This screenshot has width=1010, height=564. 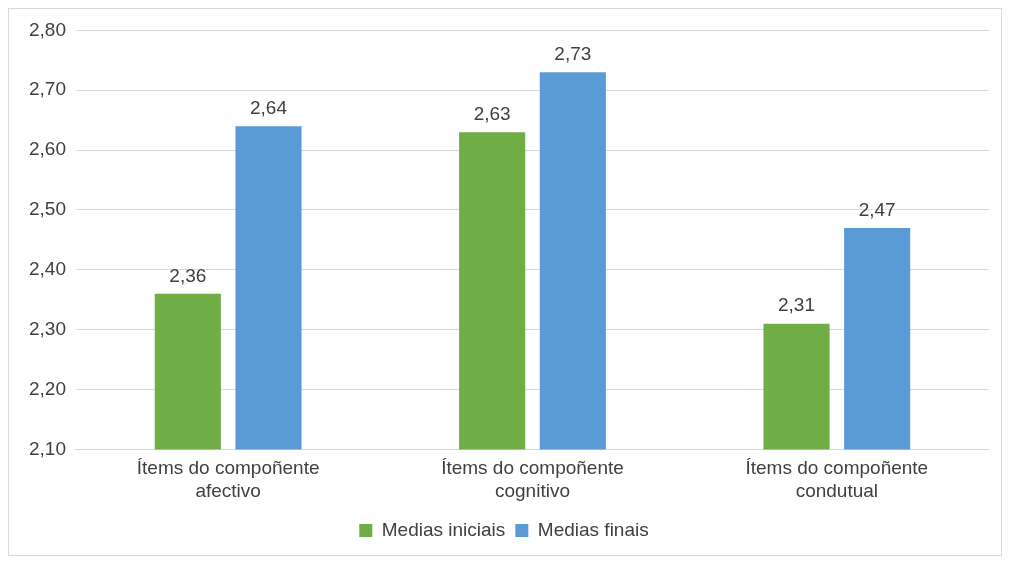 What do you see at coordinates (188, 275) in the screenshot?
I see `data-label: 2,36` at bounding box center [188, 275].